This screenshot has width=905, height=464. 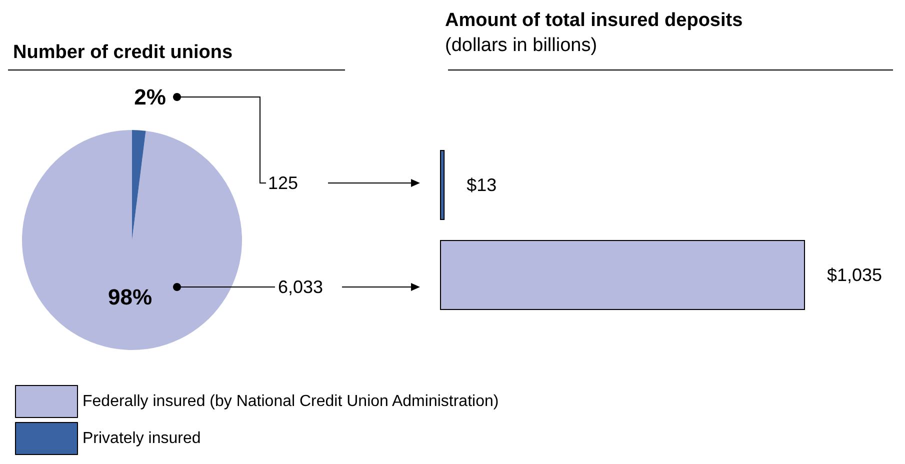 What do you see at coordinates (141, 438) in the screenshot?
I see `legend-label: Privately insured` at bounding box center [141, 438].